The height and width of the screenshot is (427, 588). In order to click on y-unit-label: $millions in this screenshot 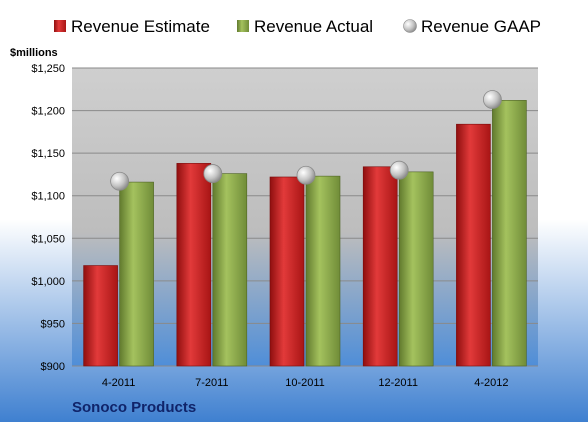, I will do `click(34, 53)`.